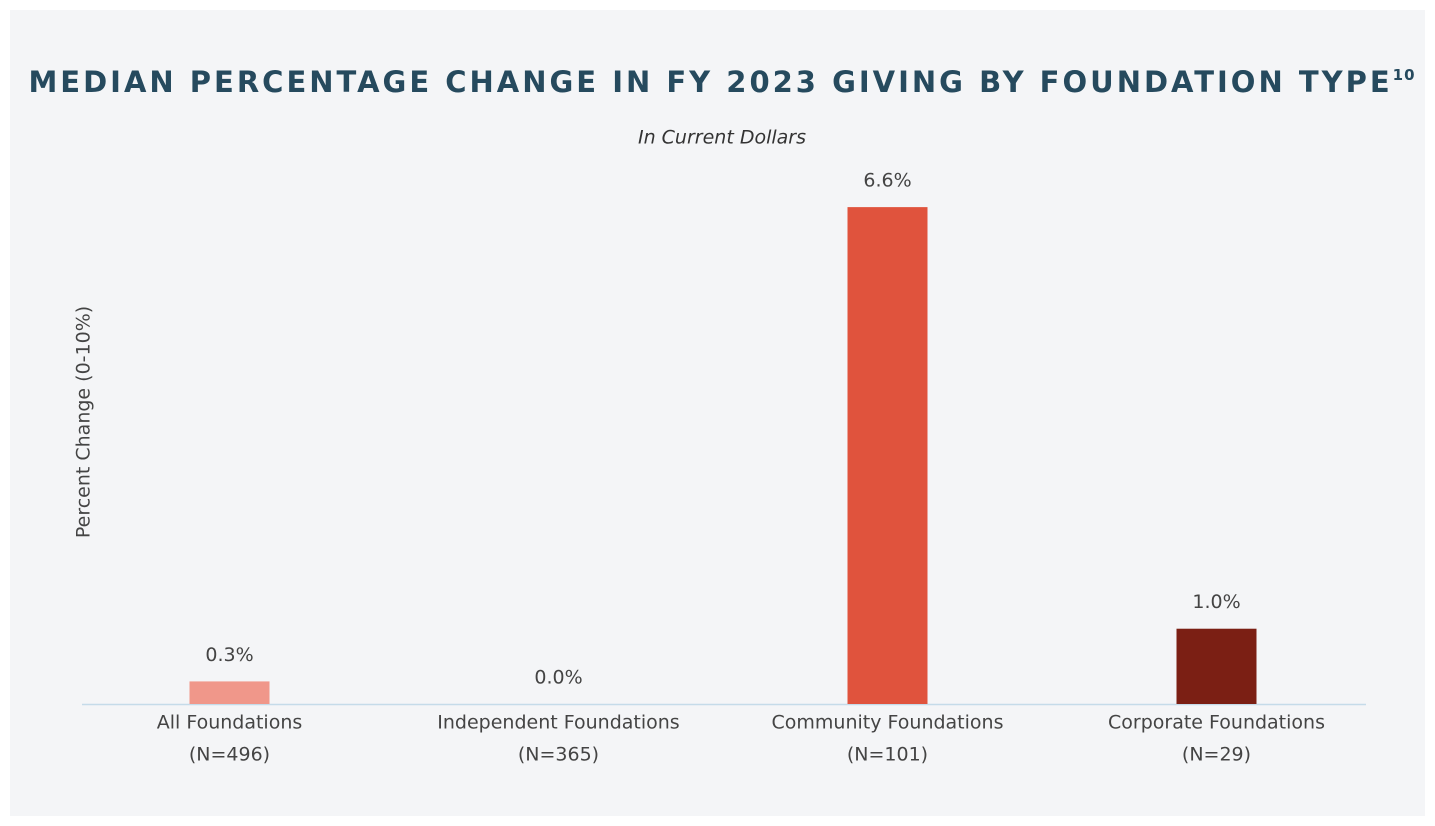 This screenshot has width=1435, height=826. I want to click on x-tick-label: (N=365), so click(558, 755).